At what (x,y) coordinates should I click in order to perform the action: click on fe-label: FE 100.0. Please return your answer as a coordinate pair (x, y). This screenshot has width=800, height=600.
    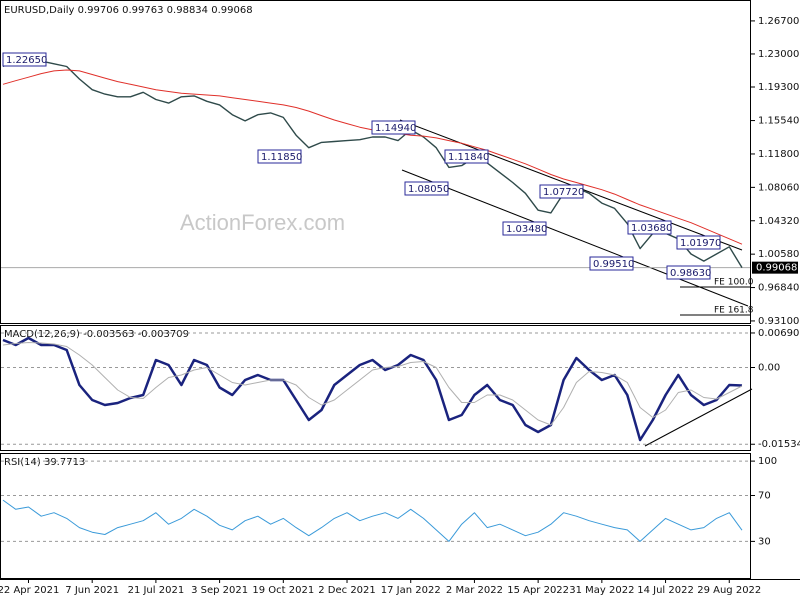
    Looking at the image, I should click on (734, 283).